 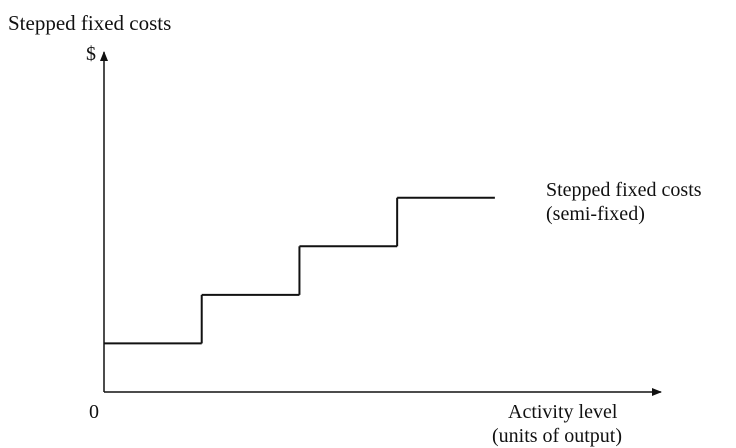 I want to click on x-axis-label-line1: Activity level, so click(x=563, y=412).